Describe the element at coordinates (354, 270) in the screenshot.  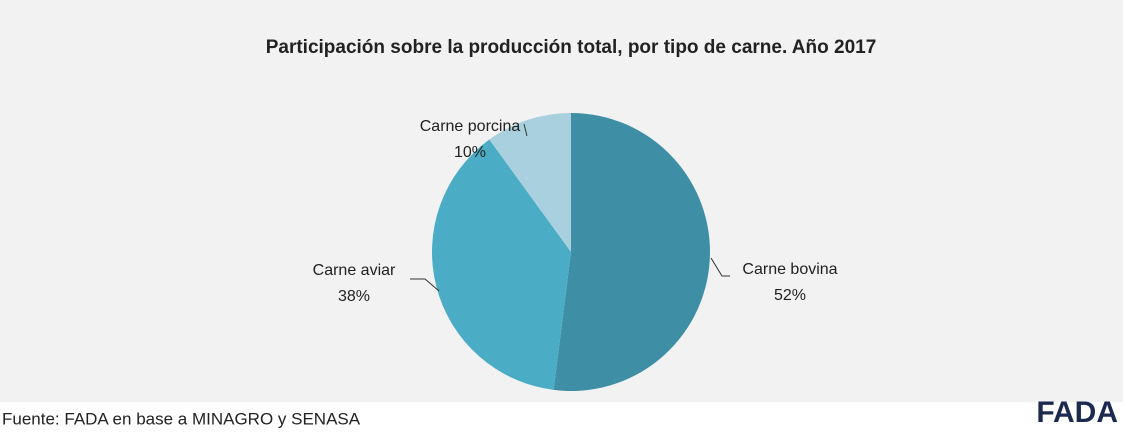
I see `category-label: Carne aviar` at that location.